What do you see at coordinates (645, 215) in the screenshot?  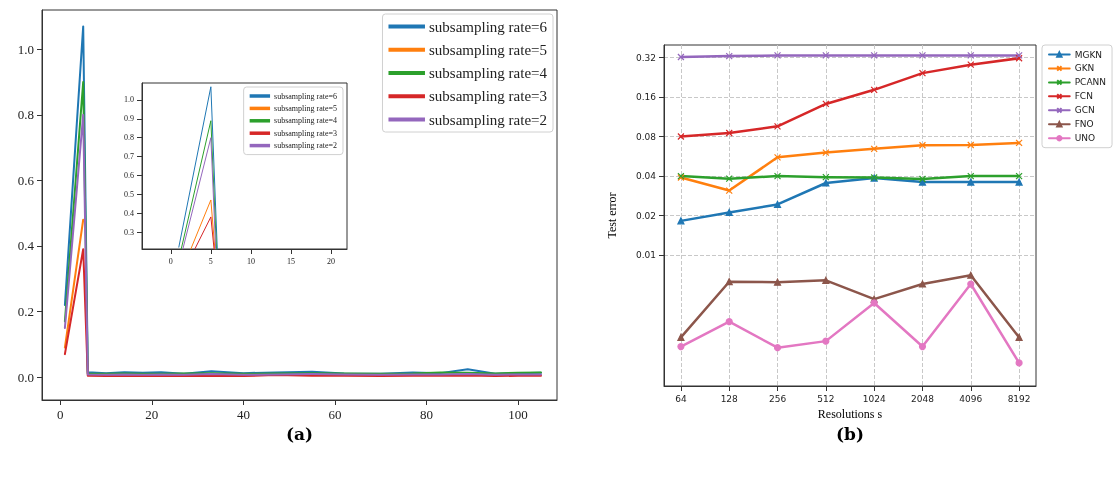 I see `y-tick-label: 0.02` at bounding box center [645, 215].